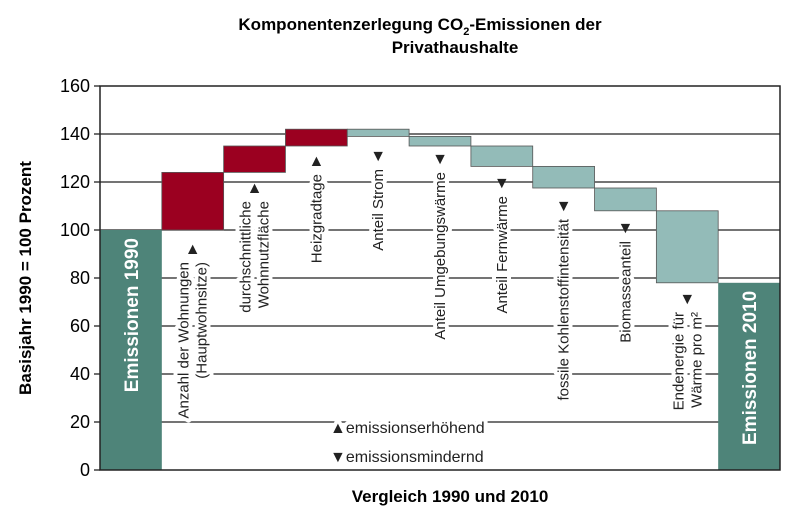 The image size is (800, 517). I want to click on y-tick-label: 80, so click(80, 278).